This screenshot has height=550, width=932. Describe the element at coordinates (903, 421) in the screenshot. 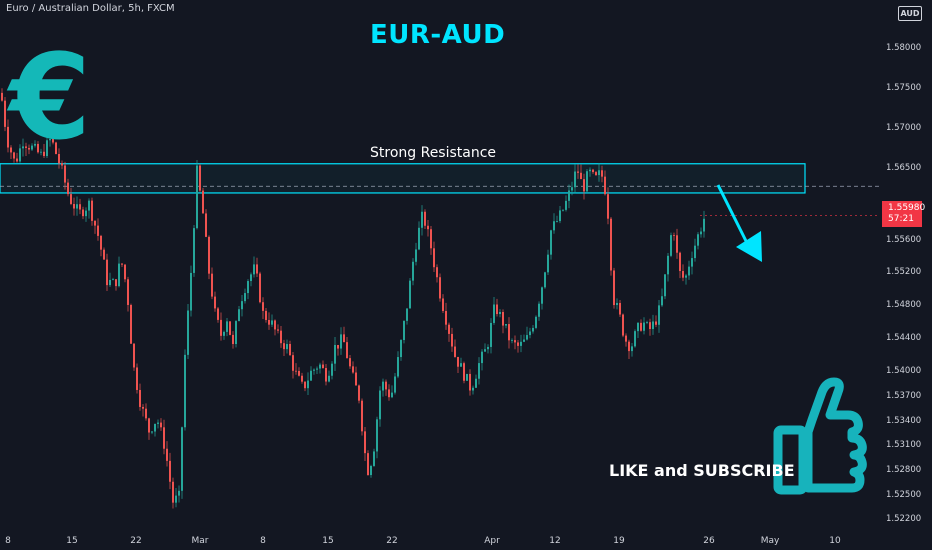

I see `y-tick-label: 1.53400` at that location.